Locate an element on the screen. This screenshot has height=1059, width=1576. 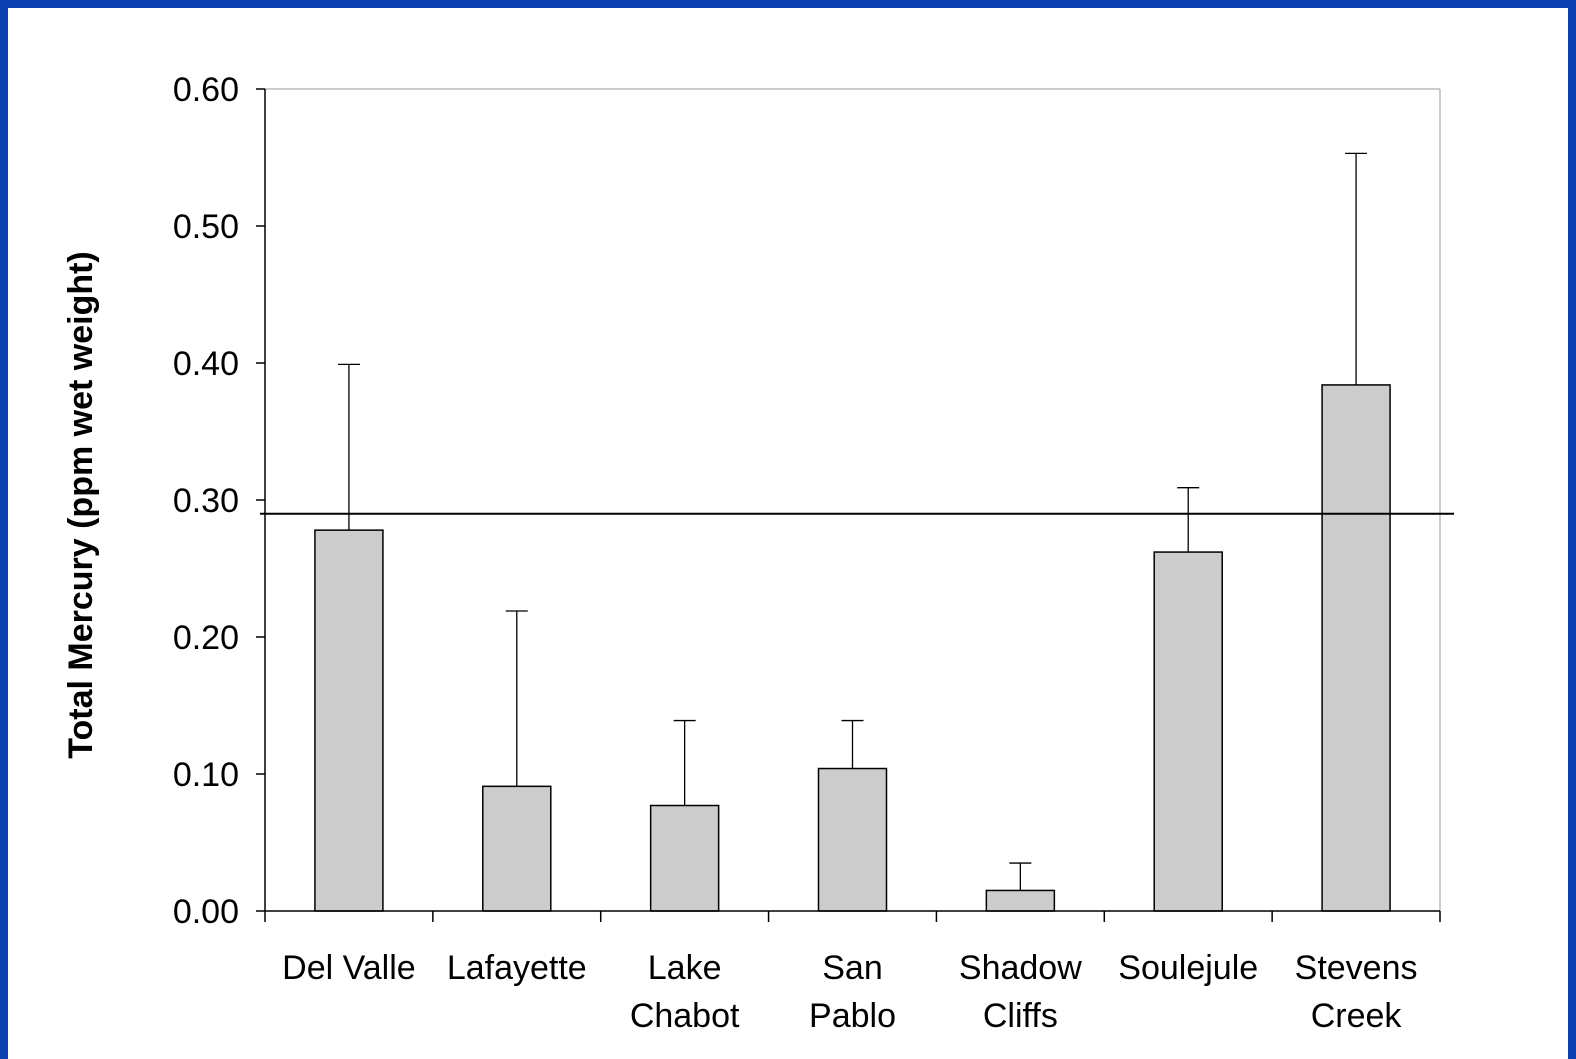
y-tick-label-3: 0.30 is located at coordinates (206, 501).